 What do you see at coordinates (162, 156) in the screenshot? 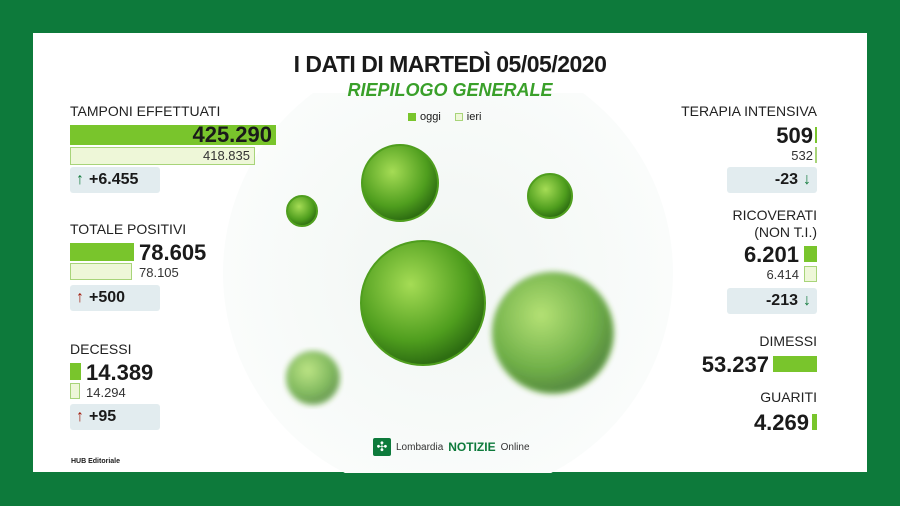
I see `tamponi-yesterday: 418.835` at bounding box center [162, 156].